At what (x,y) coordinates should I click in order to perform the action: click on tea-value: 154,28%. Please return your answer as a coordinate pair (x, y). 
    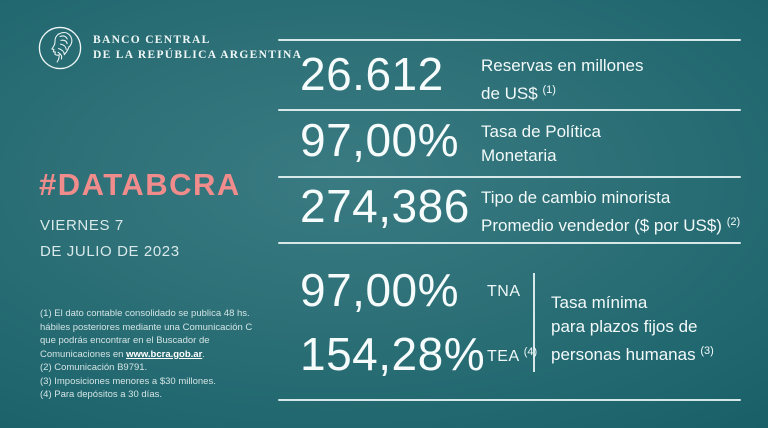
    Looking at the image, I should click on (393, 354).